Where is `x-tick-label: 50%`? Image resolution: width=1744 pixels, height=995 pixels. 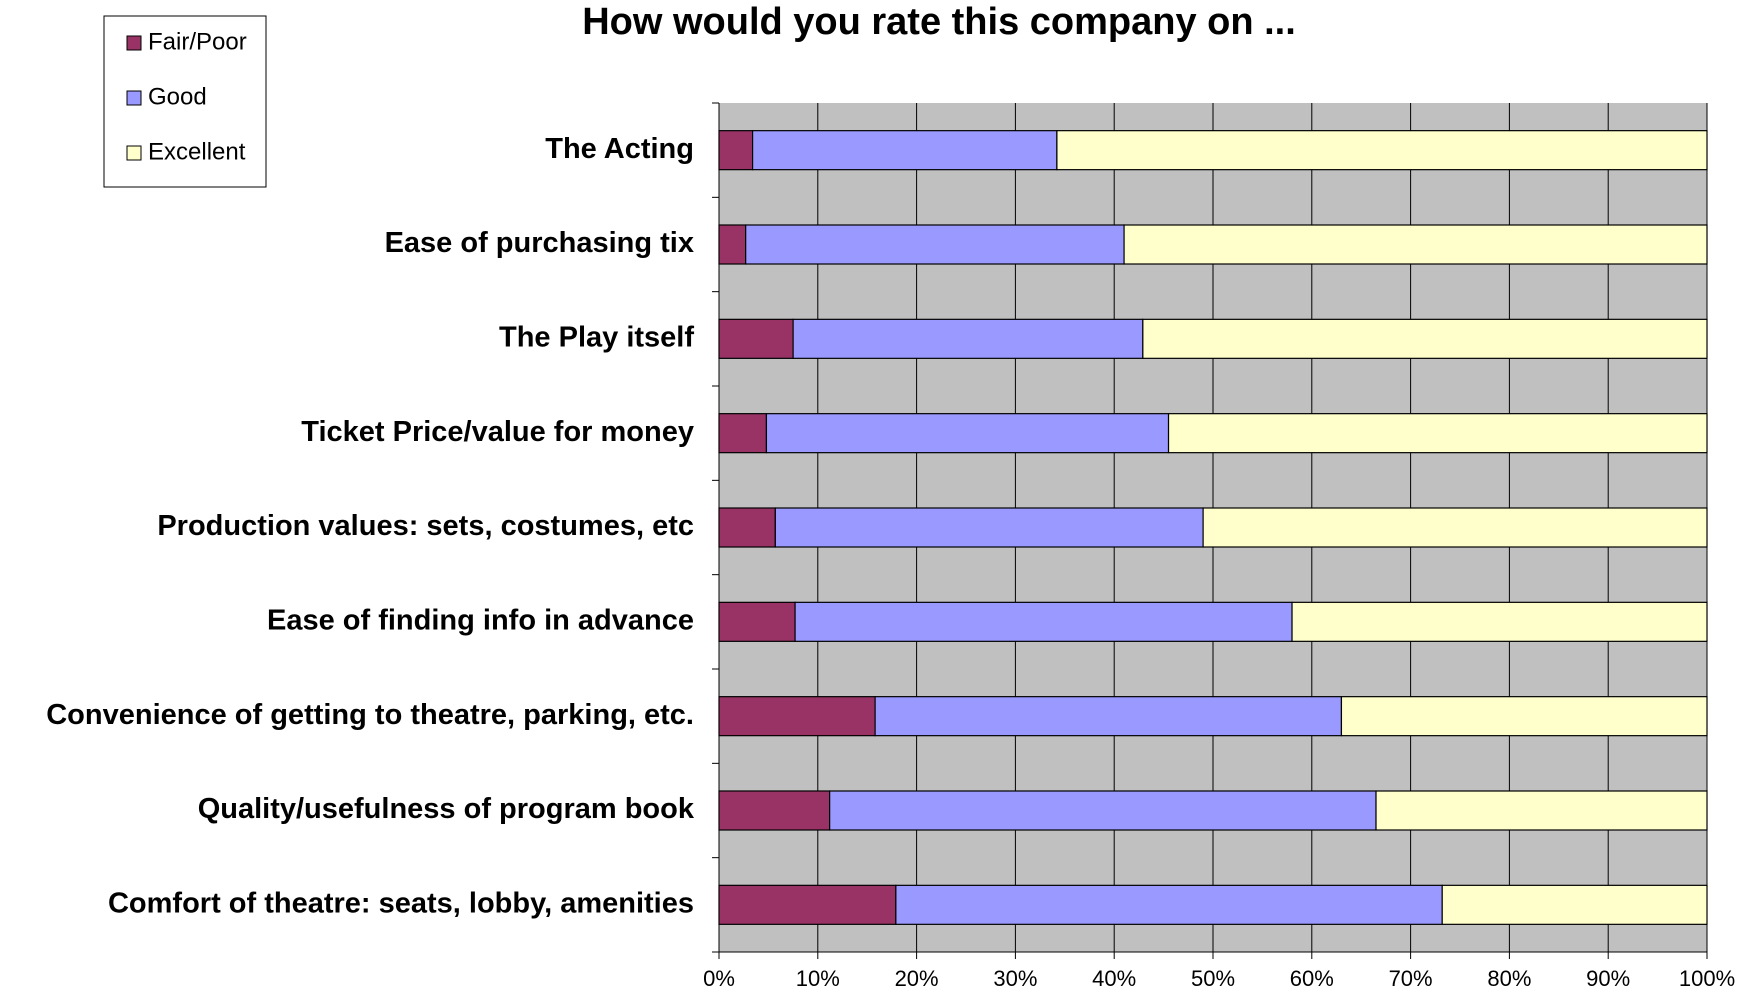
x-tick-label: 50% is located at coordinates (1213, 978).